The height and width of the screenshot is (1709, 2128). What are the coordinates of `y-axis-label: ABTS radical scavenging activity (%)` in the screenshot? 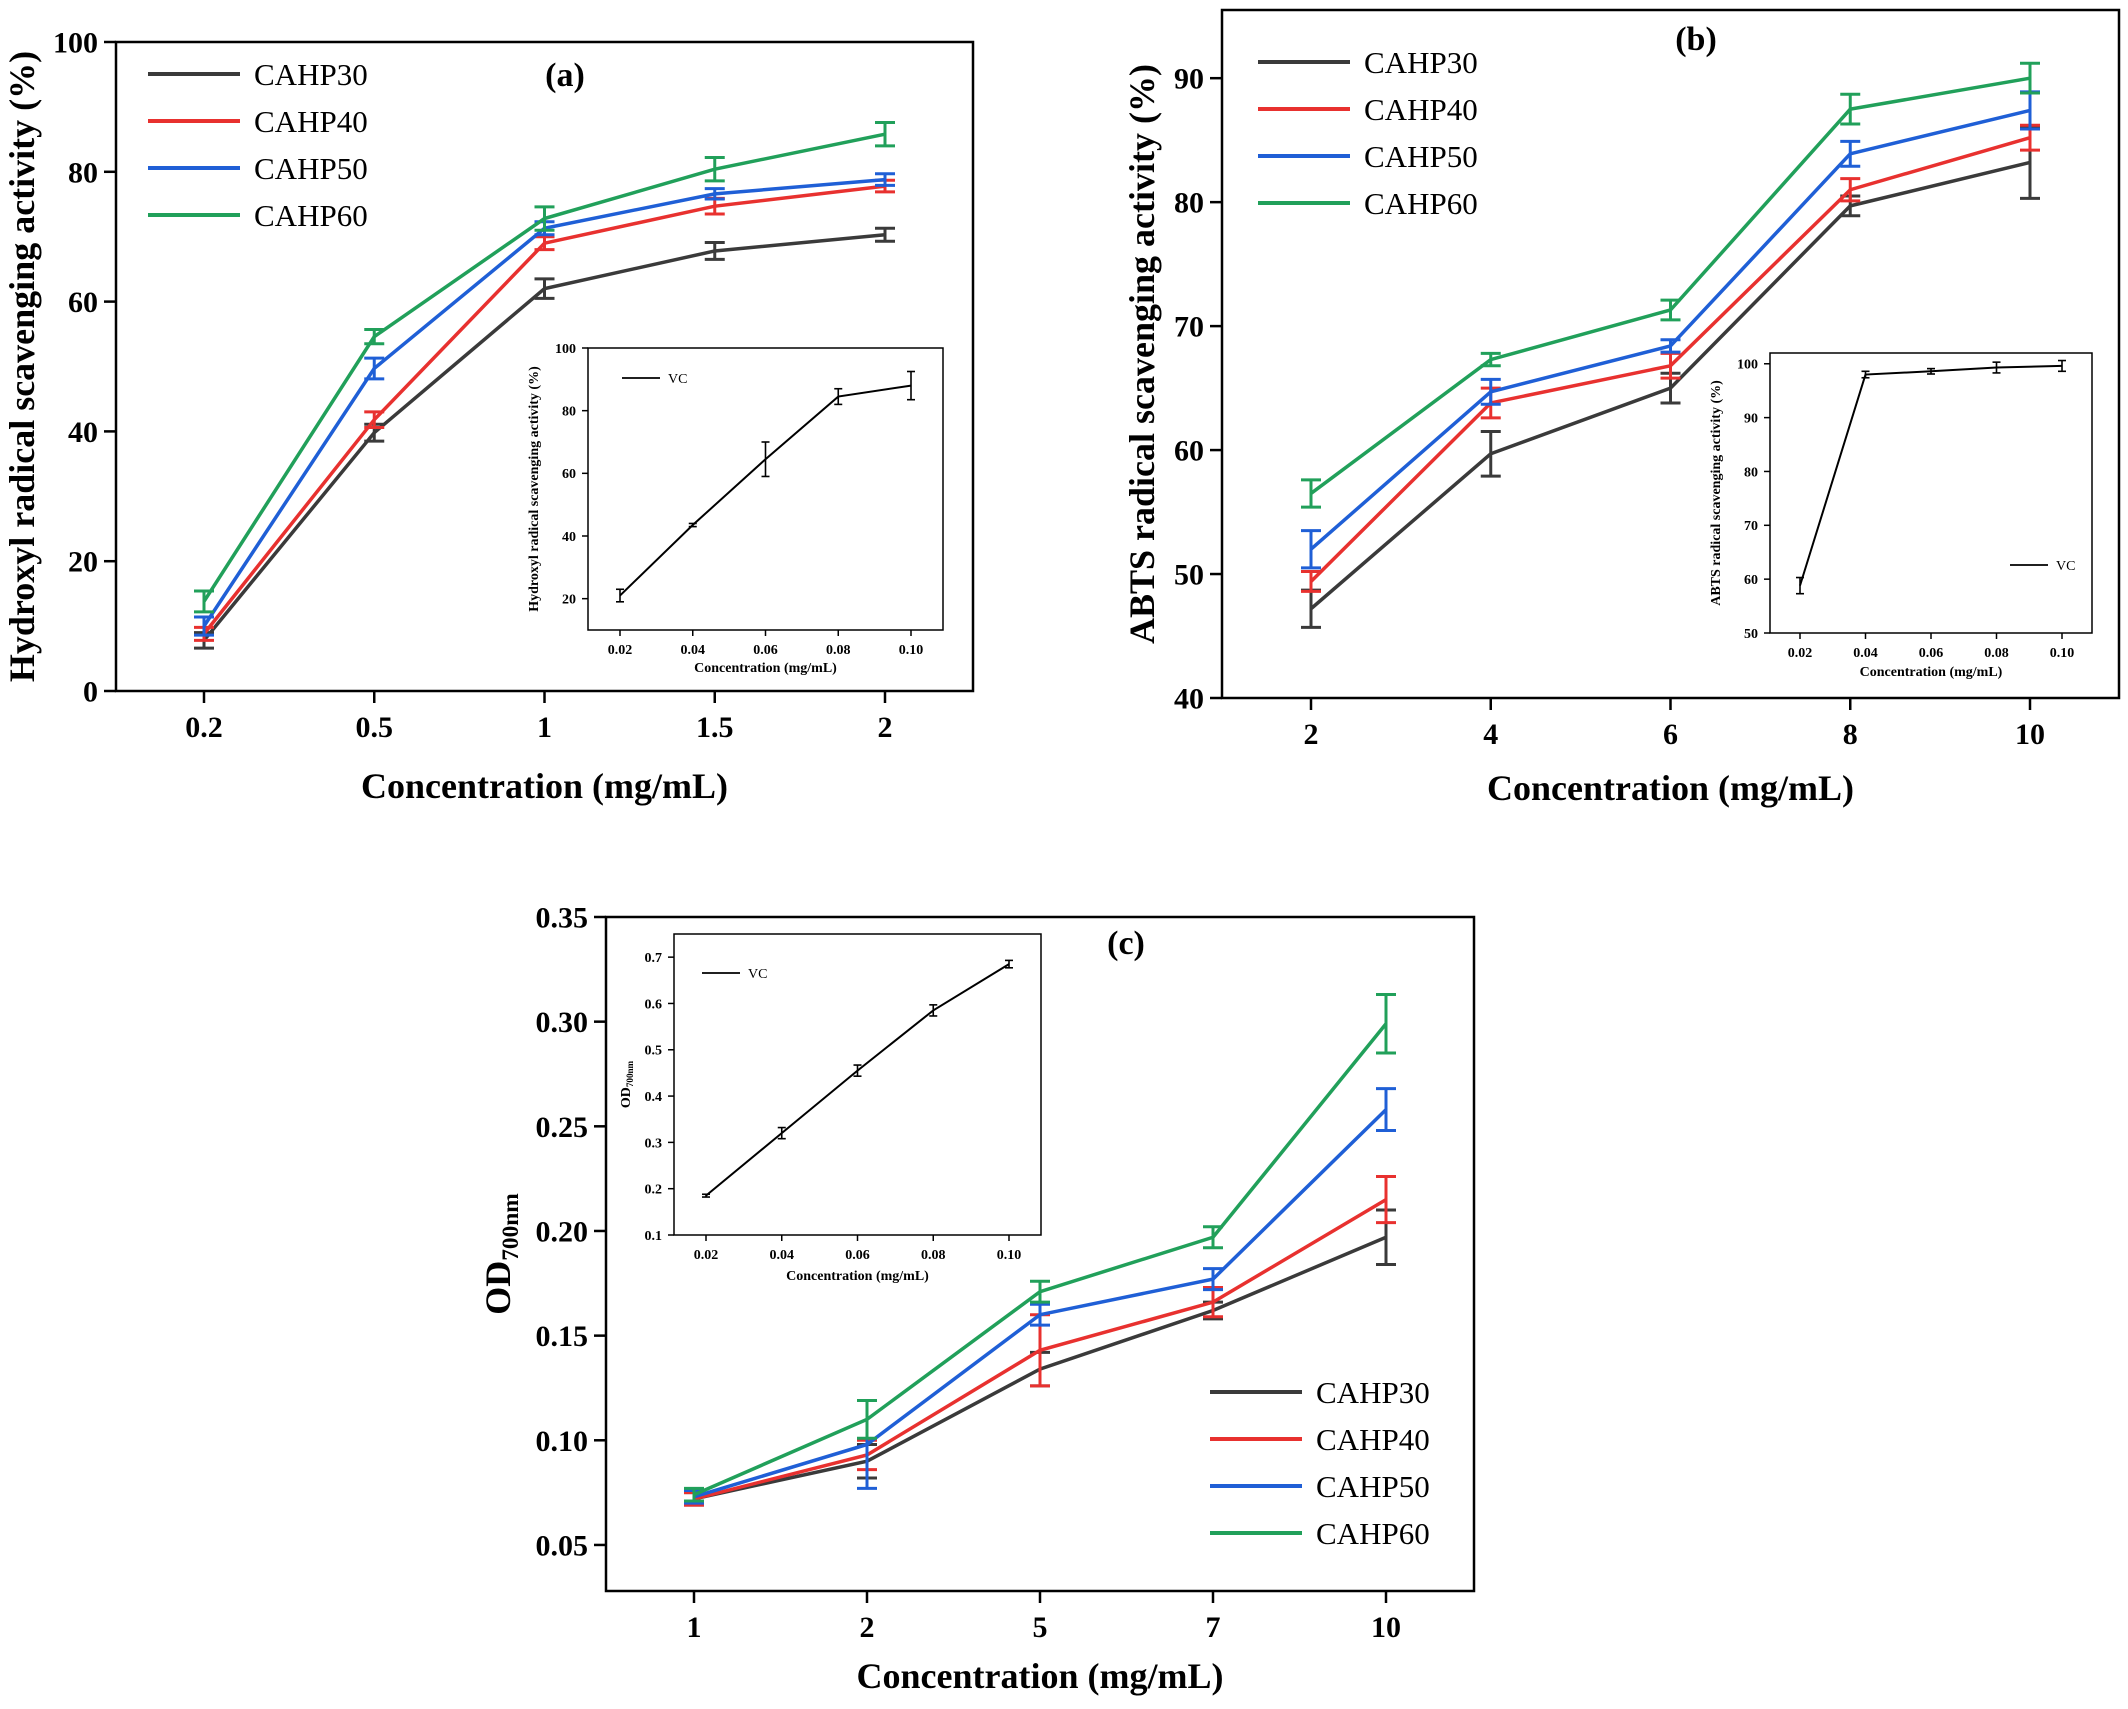 It's located at (1142, 354).